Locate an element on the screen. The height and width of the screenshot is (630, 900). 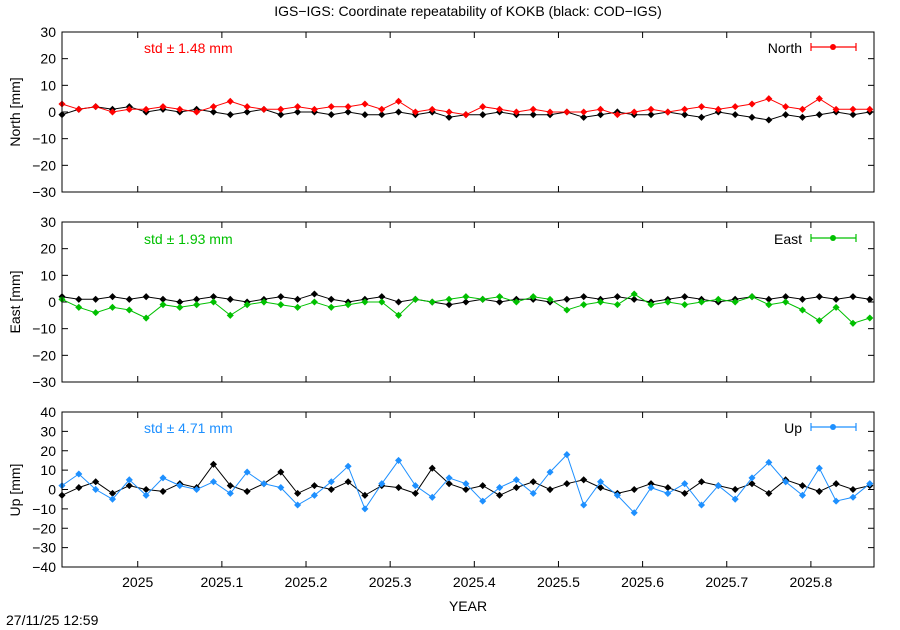
up-y-tick-label: −30 is located at coordinates (44, 548).